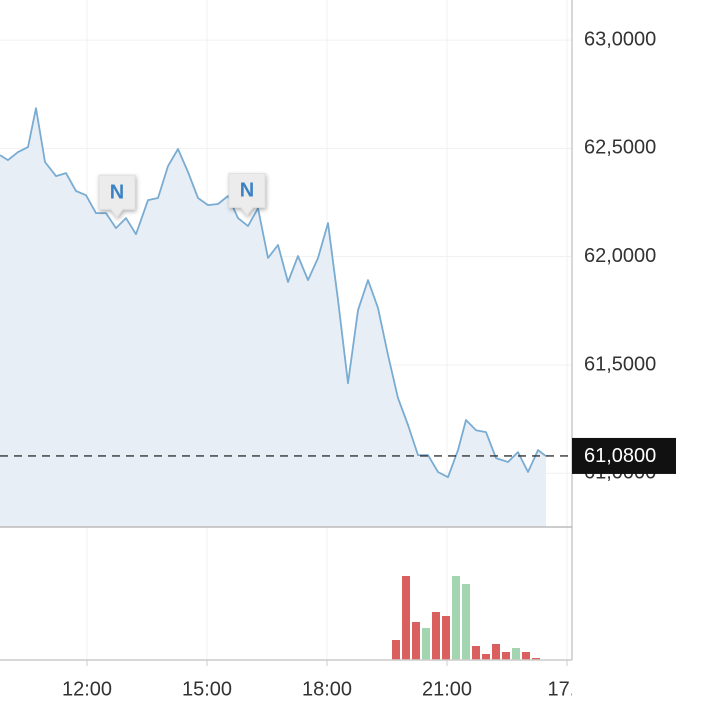  I want to click on y-tick-label: 63,0000, so click(620, 39).